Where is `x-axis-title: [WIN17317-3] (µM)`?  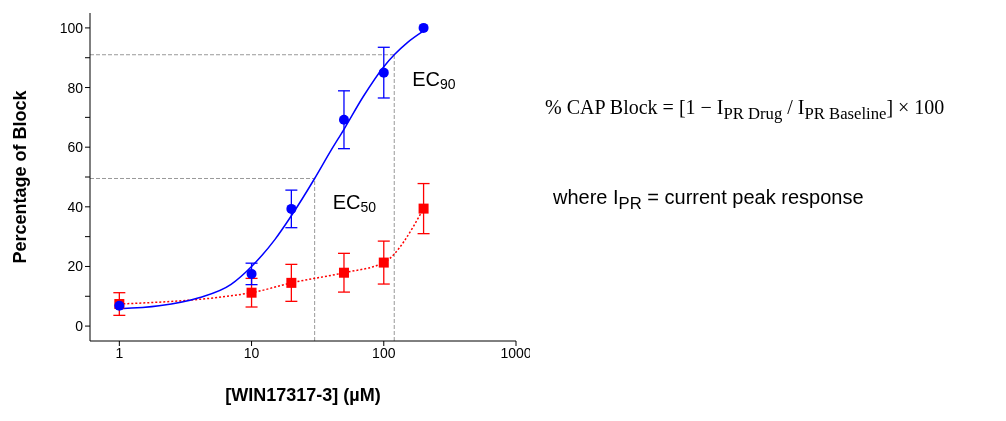 x-axis-title: [WIN17317-3] (µM) is located at coordinates (303, 395).